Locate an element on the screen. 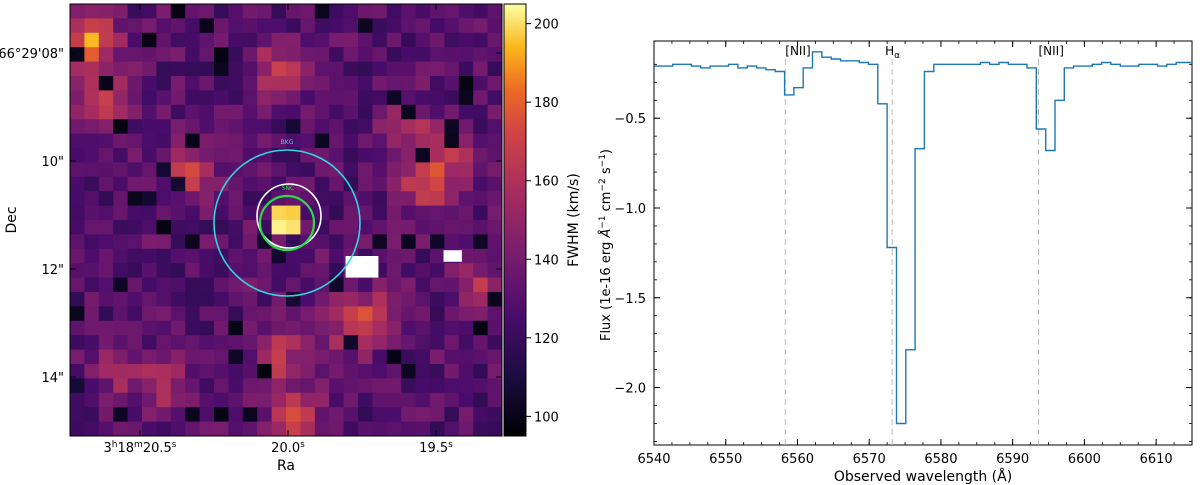 Image resolution: width=1200 pixels, height=485 pixels. spectrum-y-tick-label: −1.0 is located at coordinates (630, 209).